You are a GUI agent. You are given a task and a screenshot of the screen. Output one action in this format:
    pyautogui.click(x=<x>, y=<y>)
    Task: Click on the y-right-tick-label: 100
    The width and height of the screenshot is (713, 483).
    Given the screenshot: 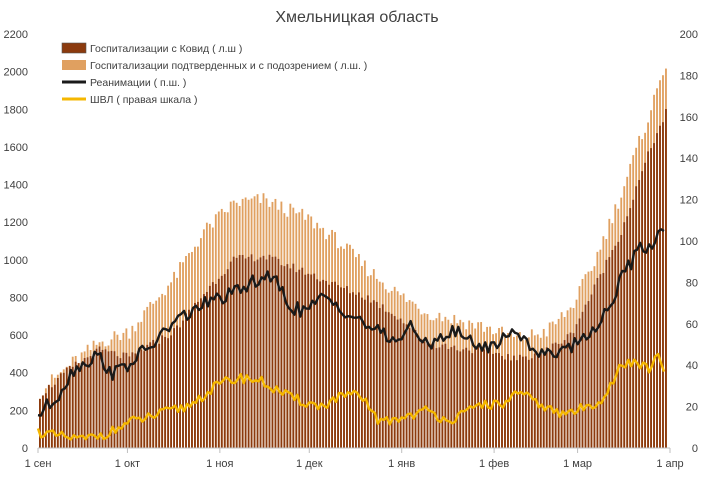 What is the action you would take?
    pyautogui.click(x=689, y=242)
    